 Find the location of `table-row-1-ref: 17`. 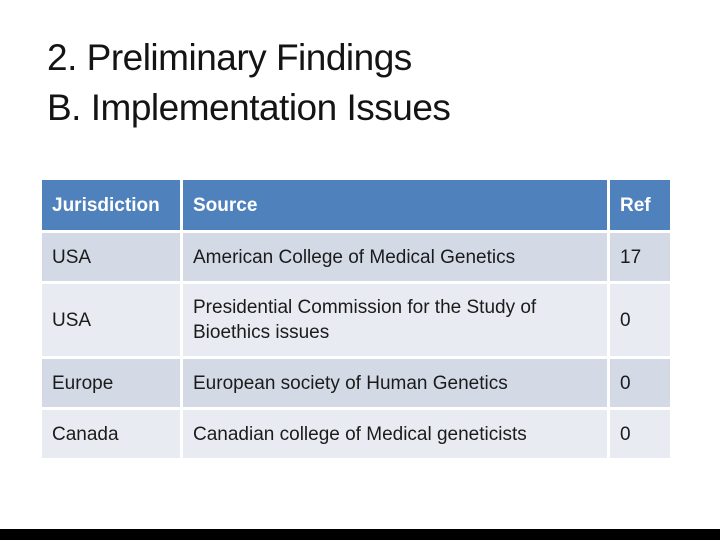

table-row-1-ref: 17 is located at coordinates (640, 257).